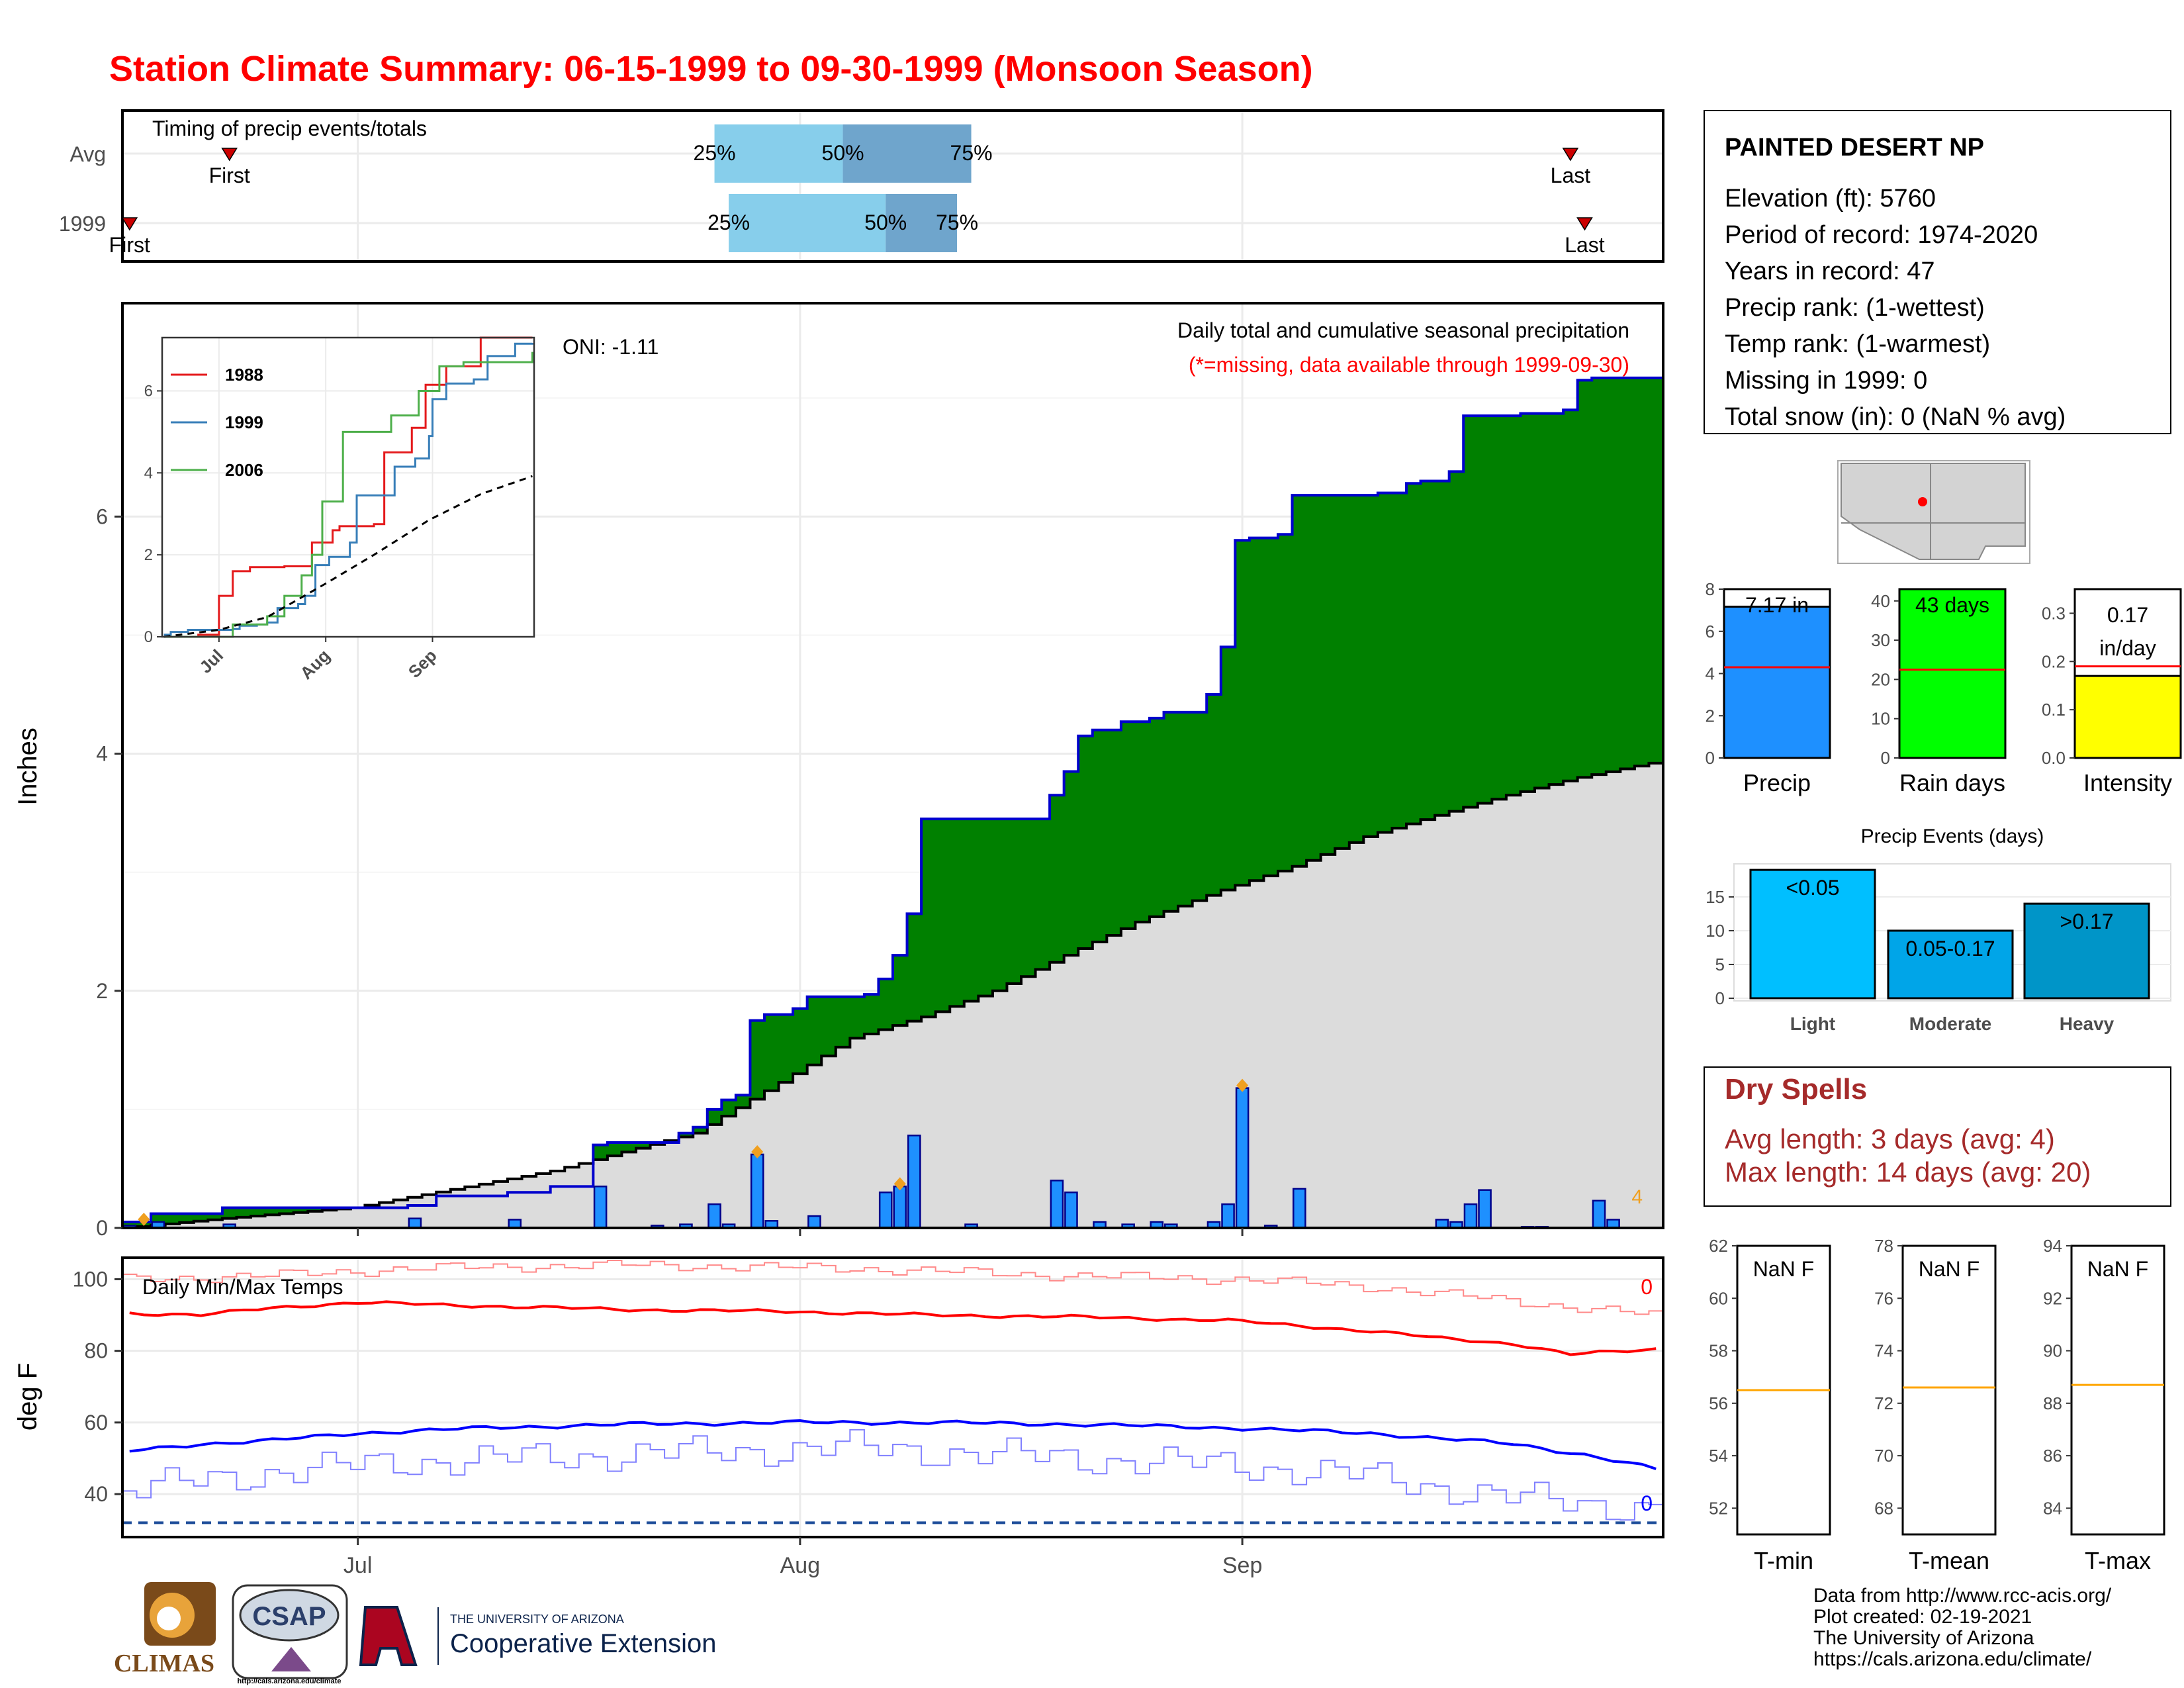  Describe the element at coordinates (1647, 1503) in the screenshot. I see `min-missing-count: 0` at that location.